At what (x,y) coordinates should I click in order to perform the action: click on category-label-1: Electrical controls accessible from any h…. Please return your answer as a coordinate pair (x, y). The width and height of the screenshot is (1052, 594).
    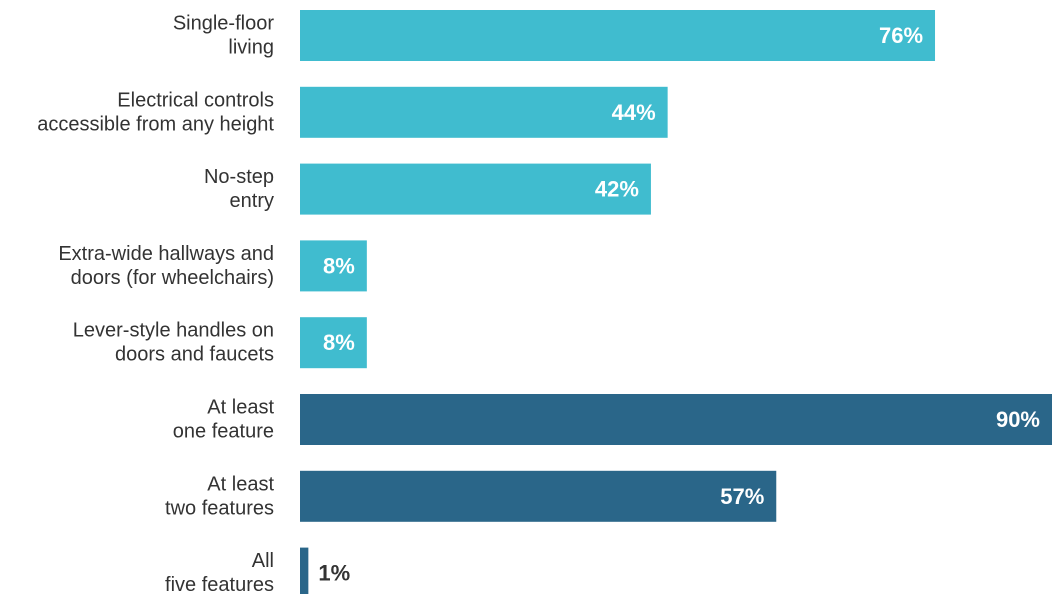
    Looking at the image, I should click on (155, 112).